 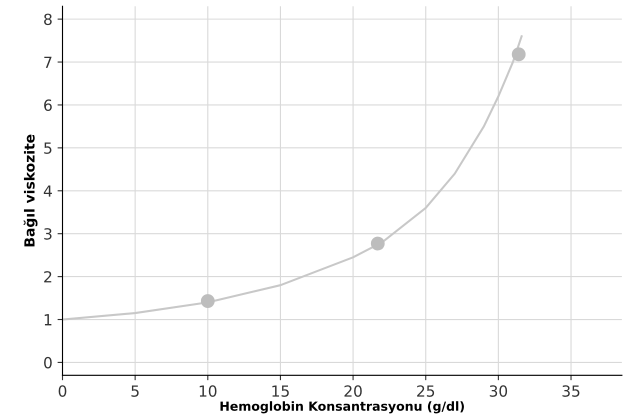 What do you see at coordinates (342, 407) in the screenshot?
I see `x-axis-title: Hemoglobin Konsantrasyonu (g/dl)` at bounding box center [342, 407].